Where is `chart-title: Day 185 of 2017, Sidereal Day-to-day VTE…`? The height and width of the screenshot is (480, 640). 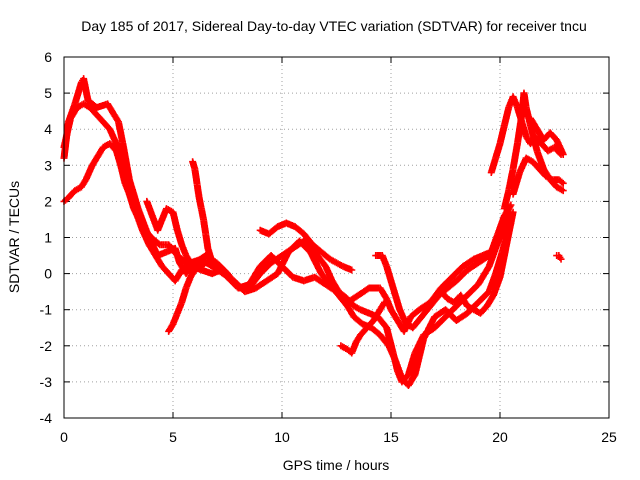
chart-title: Day 185 of 2017, Sidereal Day-to-day VTE… is located at coordinates (334, 26).